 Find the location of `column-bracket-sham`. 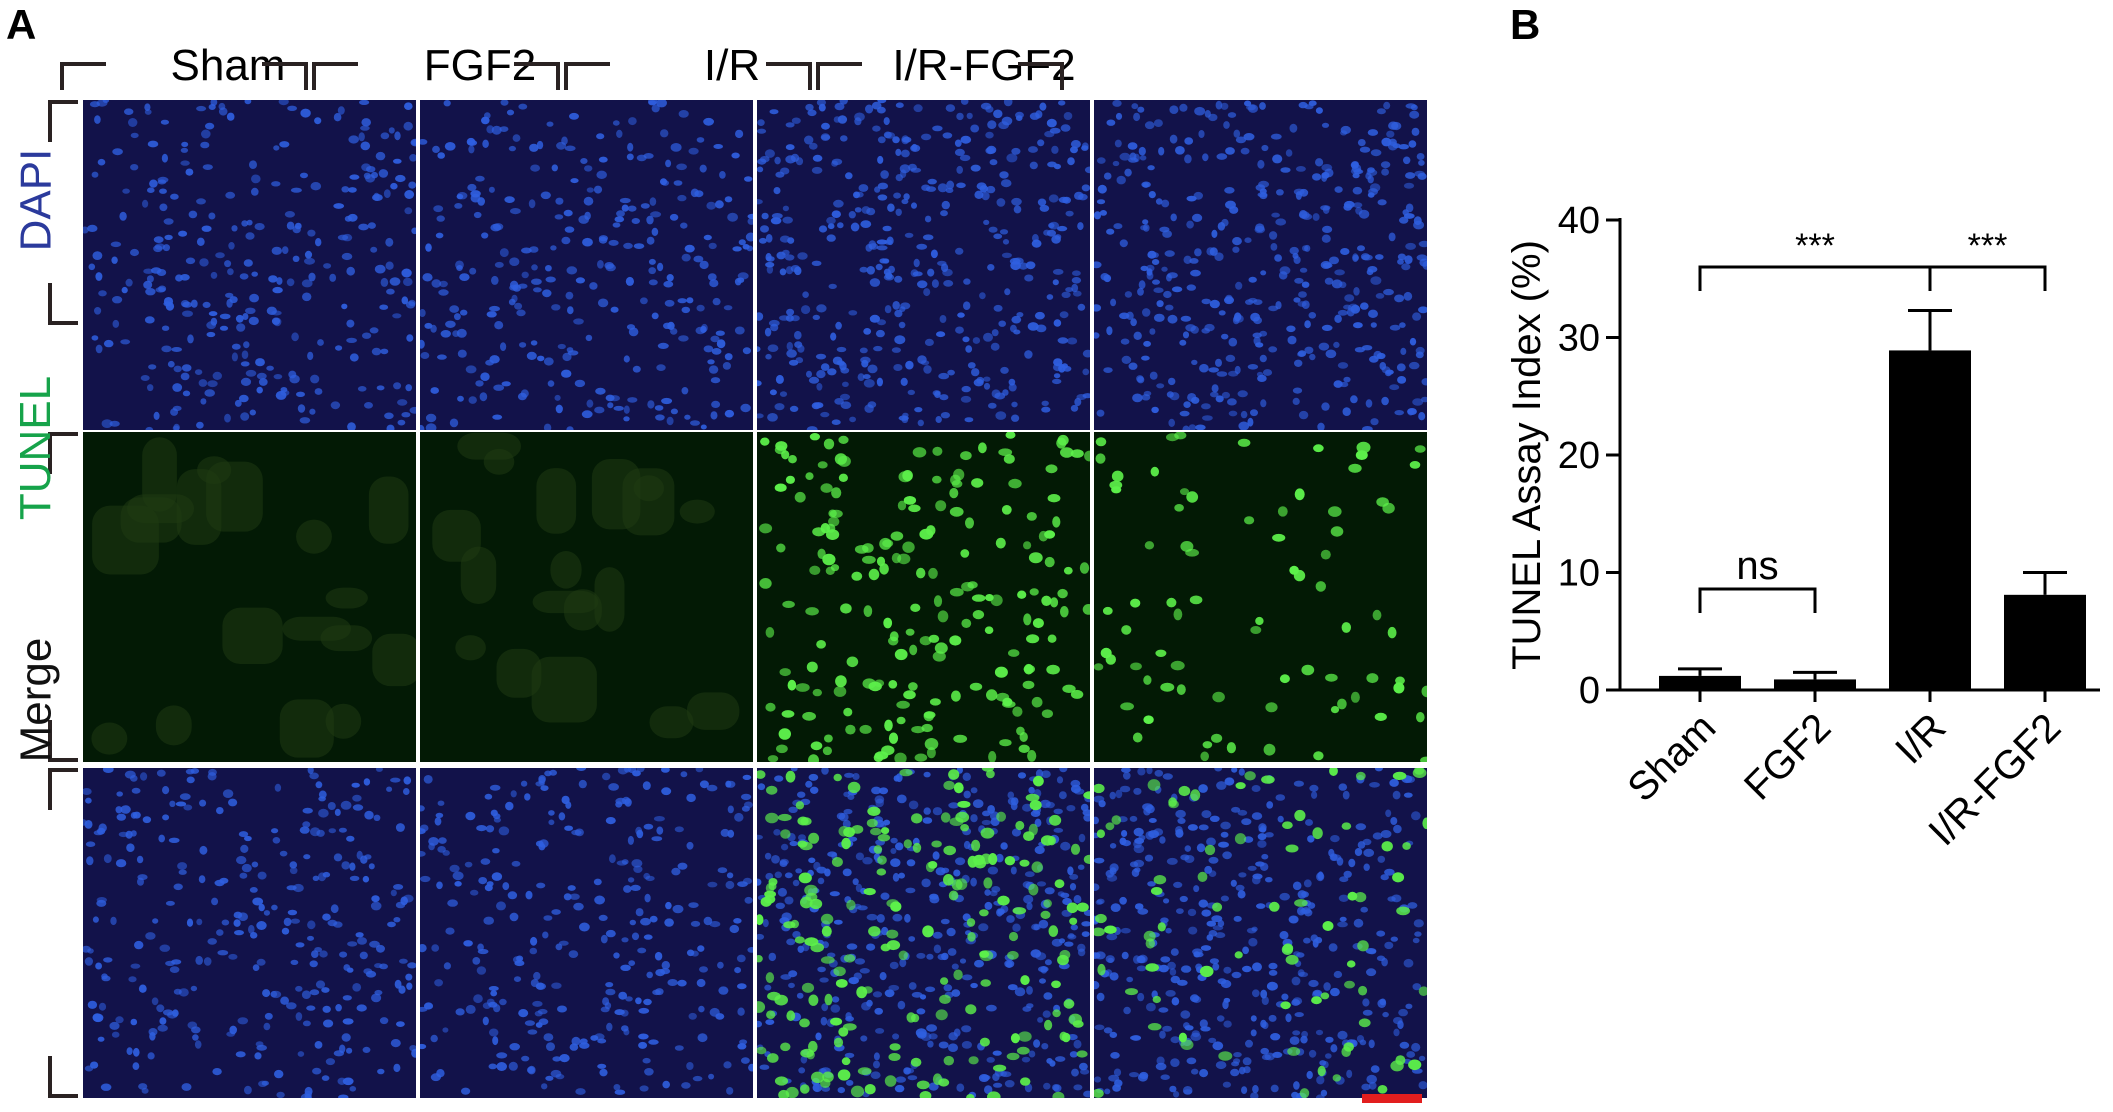

column-bracket-sham is located at coordinates (184, 76).